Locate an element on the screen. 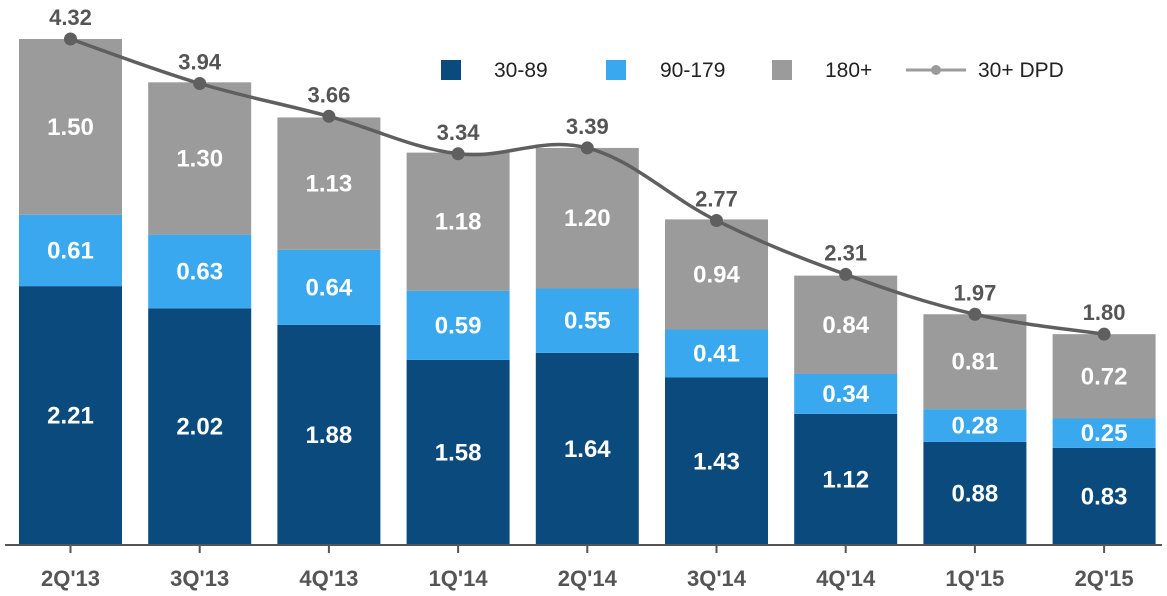  value-label-90-179-4q-14: 0.34 is located at coordinates (845, 394).